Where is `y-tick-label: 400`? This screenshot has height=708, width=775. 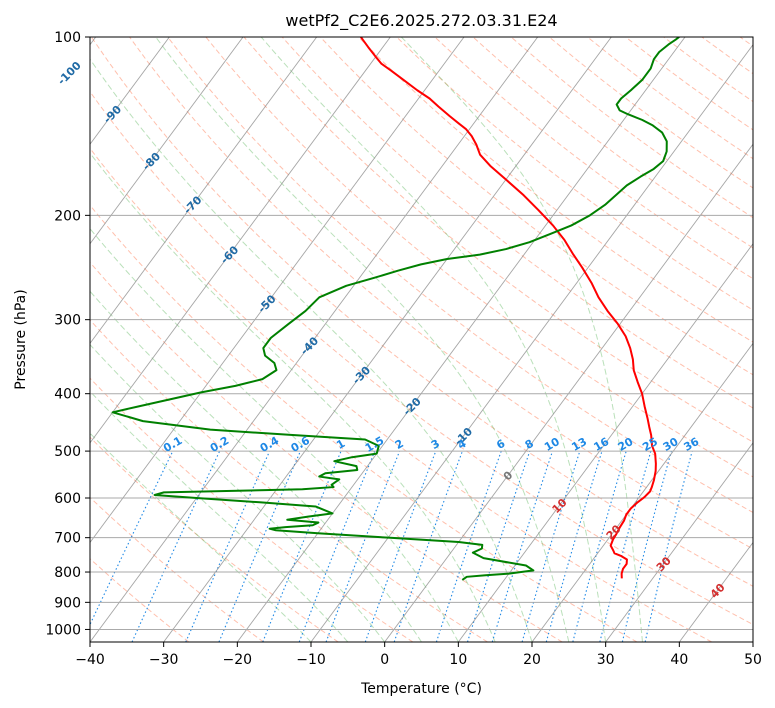 y-tick-label: 400 is located at coordinates (67, 395).